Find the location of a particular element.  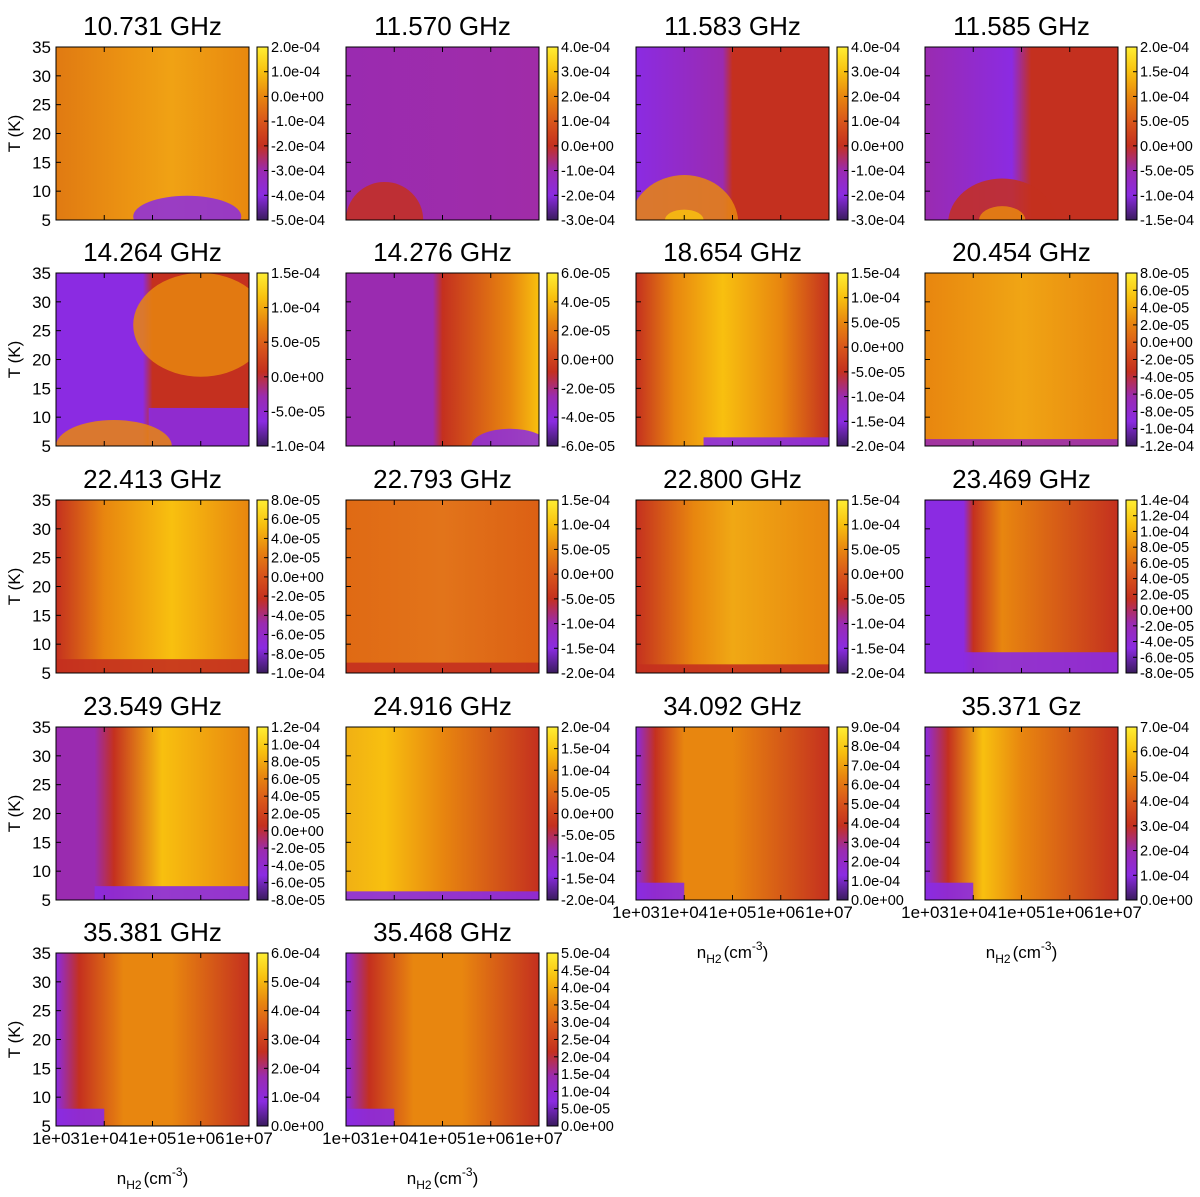

colorbar-tick-label: 7.0e-04 is located at coordinates (875, 766).